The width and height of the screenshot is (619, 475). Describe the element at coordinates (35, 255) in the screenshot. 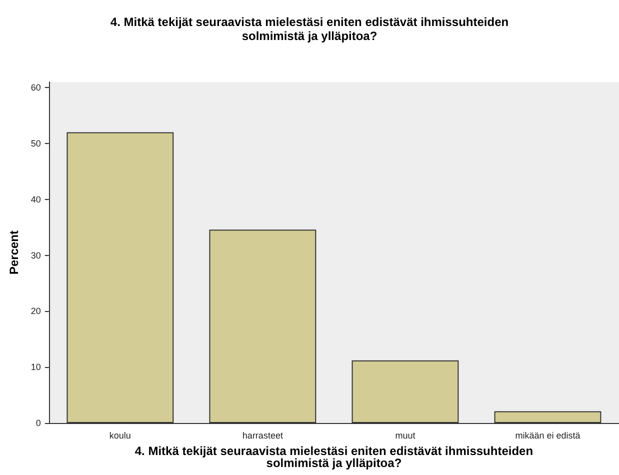

I see `y-tick-label: 30` at that location.